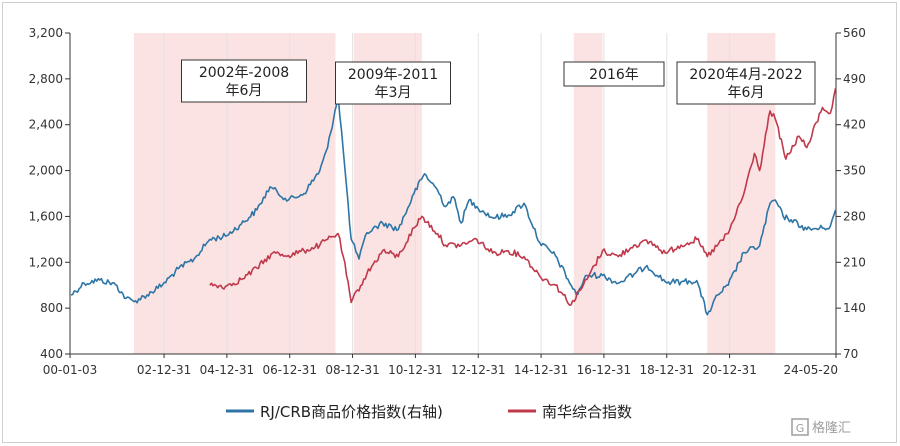 This screenshot has height=446, width=900. What do you see at coordinates (46, 33) in the screenshot?
I see `left-tick-label: 3,200` at bounding box center [46, 33].